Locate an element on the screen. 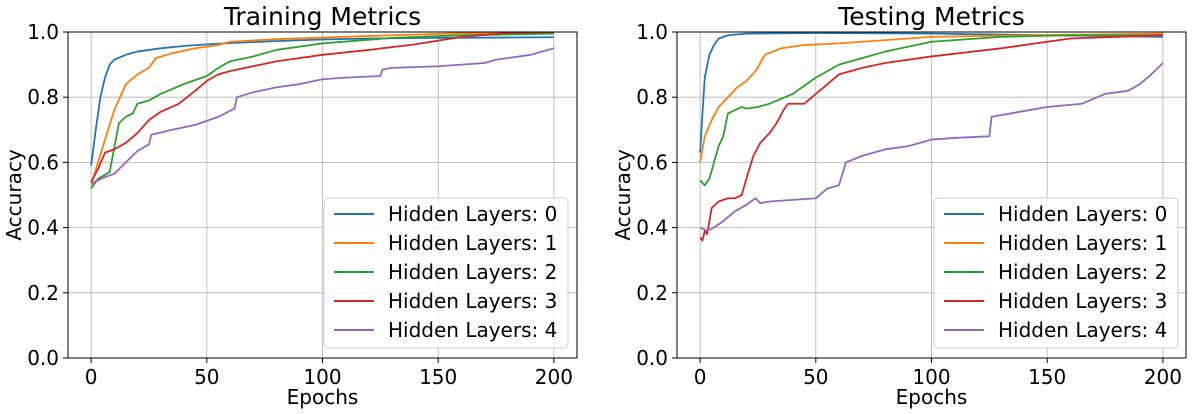 This screenshot has width=1192, height=414. series-group is located at coordinates (322, 111).